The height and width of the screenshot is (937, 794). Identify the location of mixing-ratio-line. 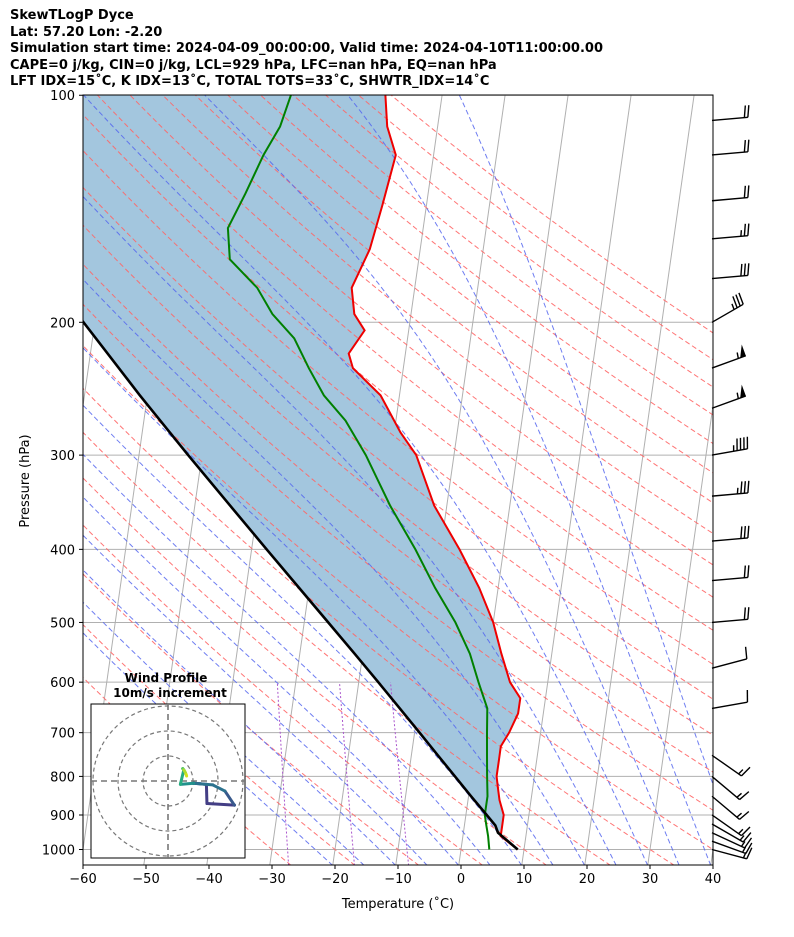
(400, 773).